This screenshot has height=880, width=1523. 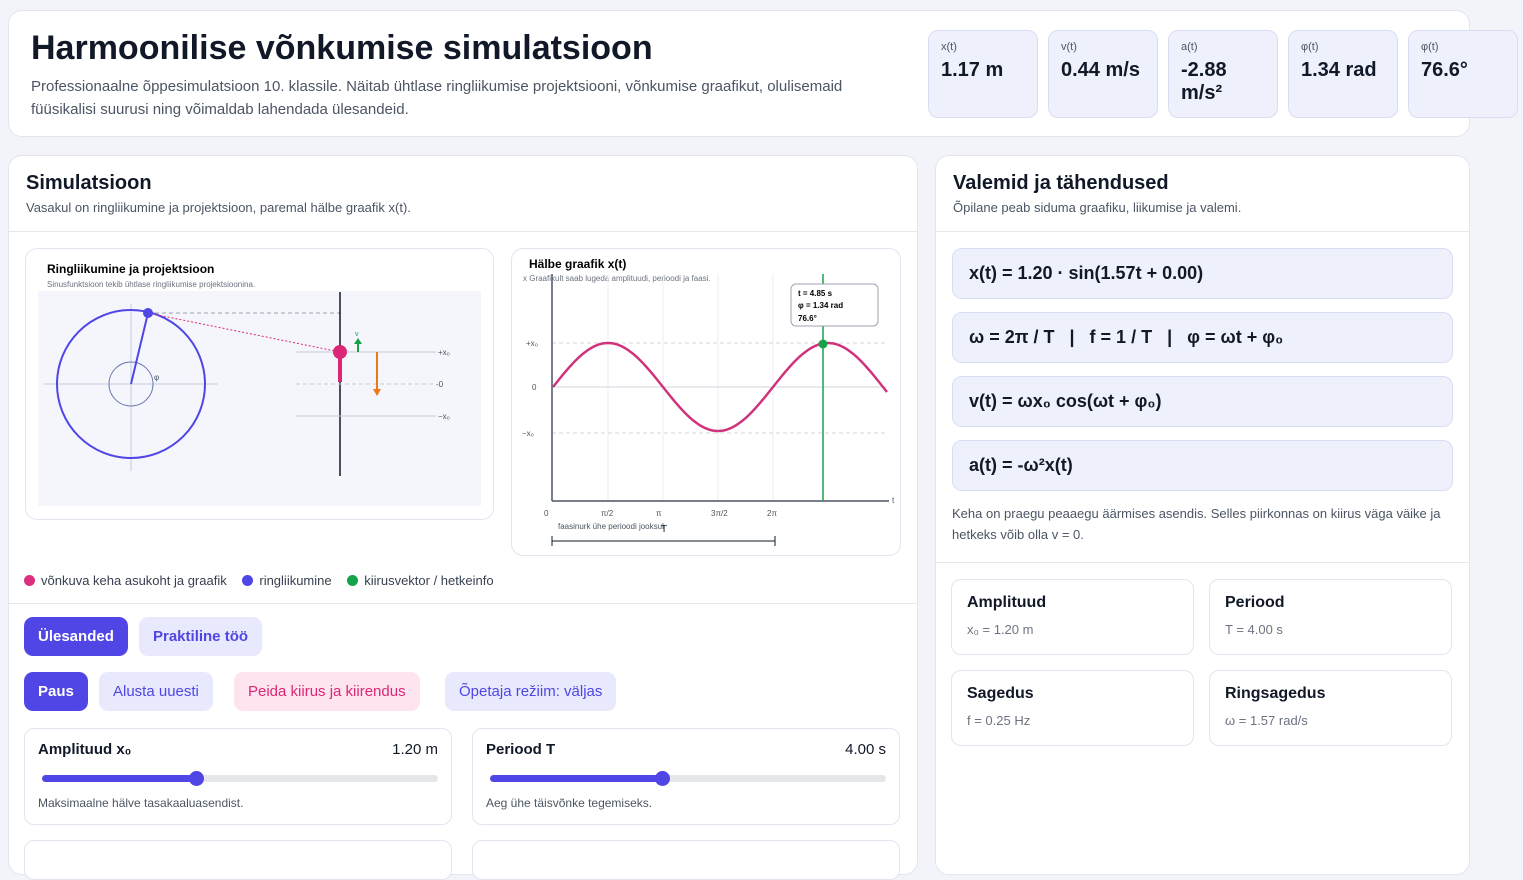 What do you see at coordinates (1275, 693) in the screenshot?
I see `card-title: Ringsagedus` at bounding box center [1275, 693].